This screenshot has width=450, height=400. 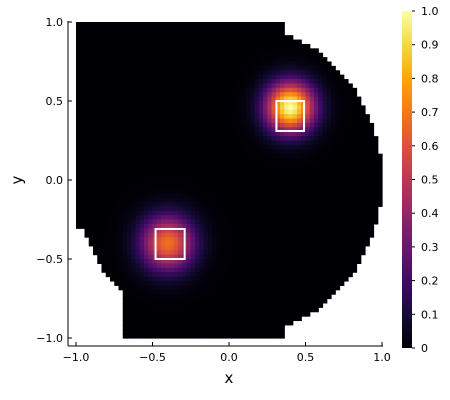 I want to click on colorbar-tick-label: 0.9, so click(x=430, y=45).